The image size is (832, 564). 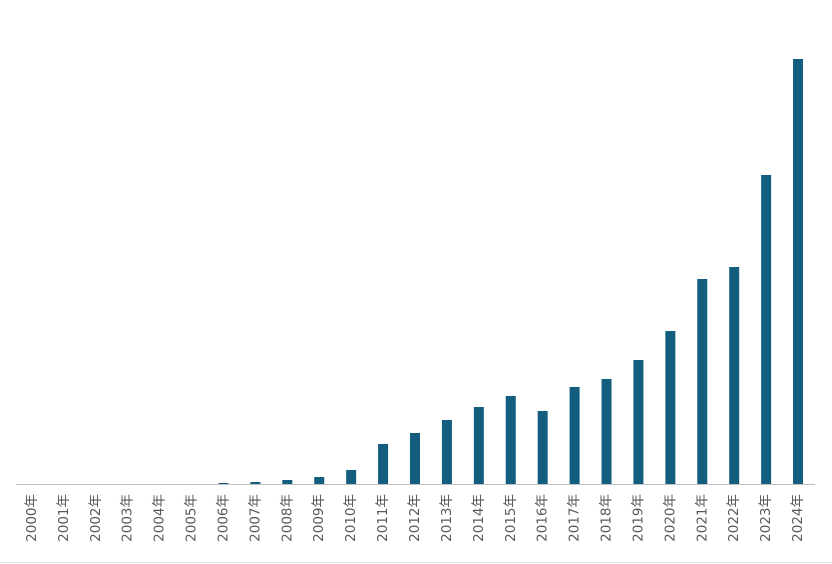 What do you see at coordinates (798, 518) in the screenshot?
I see `x-tick-label: 2024年` at bounding box center [798, 518].